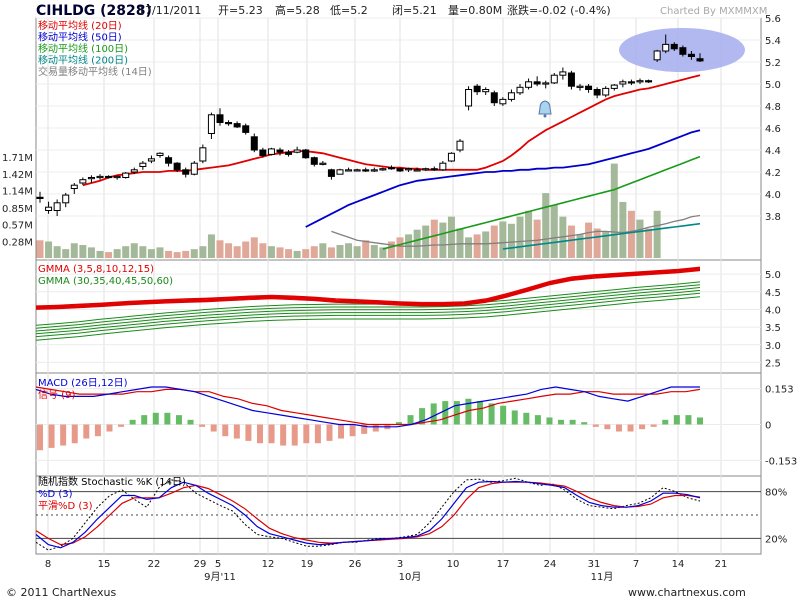 The image size is (800, 604). Describe the element at coordinates (773, 173) in the screenshot. I see `price-tick-label: 4.2` at that location.